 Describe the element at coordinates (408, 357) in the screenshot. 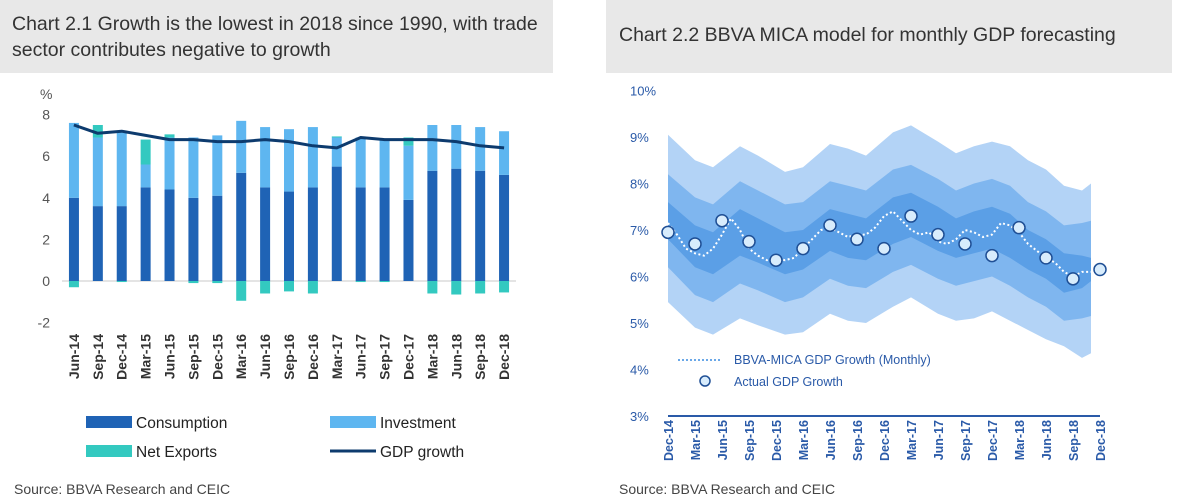

I see `x-tick-label: Dec-17` at that location.